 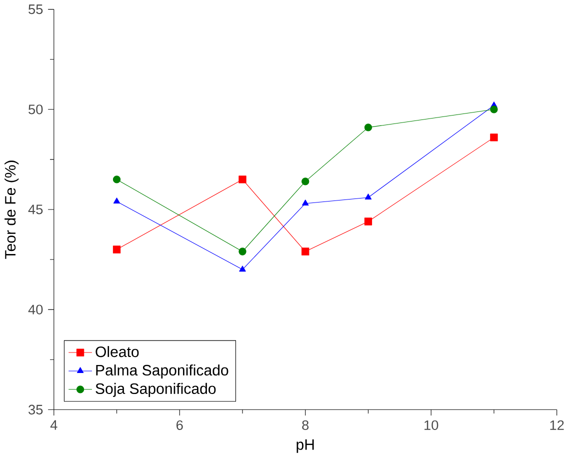 What do you see at coordinates (557, 425) in the screenshot?
I see `x-tick-label: 12` at bounding box center [557, 425].